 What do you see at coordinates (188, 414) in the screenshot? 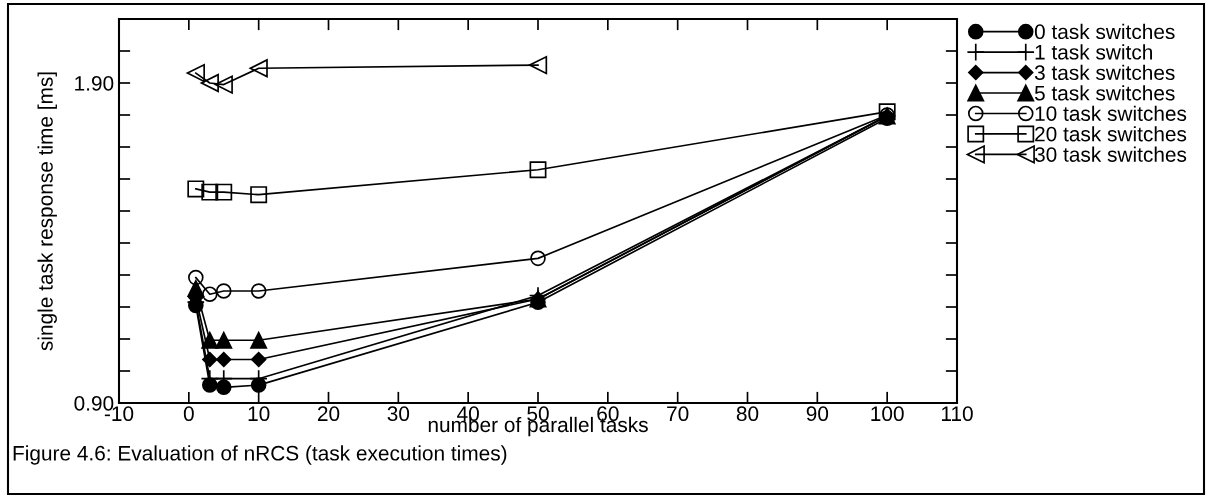
I see `x-tick-label: 0` at bounding box center [188, 414].